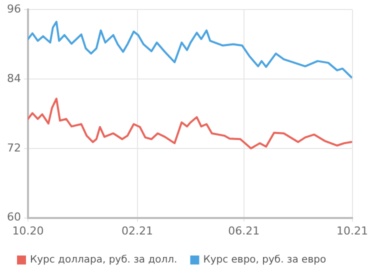  Describe the element at coordinates (13, 9) in the screenshot. I see `y-tick-label: 96` at that location.